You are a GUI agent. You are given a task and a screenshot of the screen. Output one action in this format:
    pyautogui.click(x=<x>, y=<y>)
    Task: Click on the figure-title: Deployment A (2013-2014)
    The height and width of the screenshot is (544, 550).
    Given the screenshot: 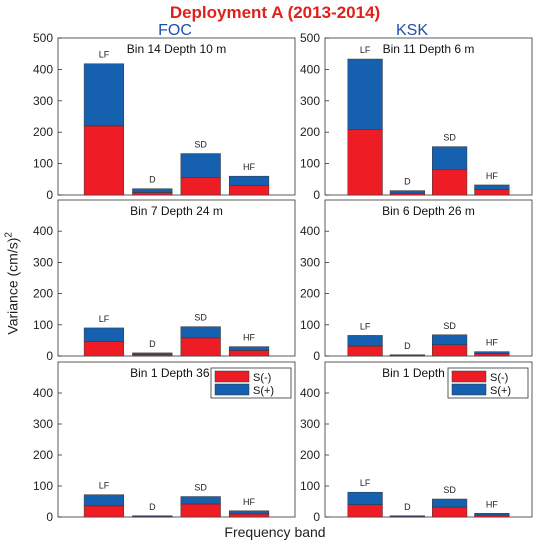 What is the action you would take?
    pyautogui.click(x=275, y=12)
    